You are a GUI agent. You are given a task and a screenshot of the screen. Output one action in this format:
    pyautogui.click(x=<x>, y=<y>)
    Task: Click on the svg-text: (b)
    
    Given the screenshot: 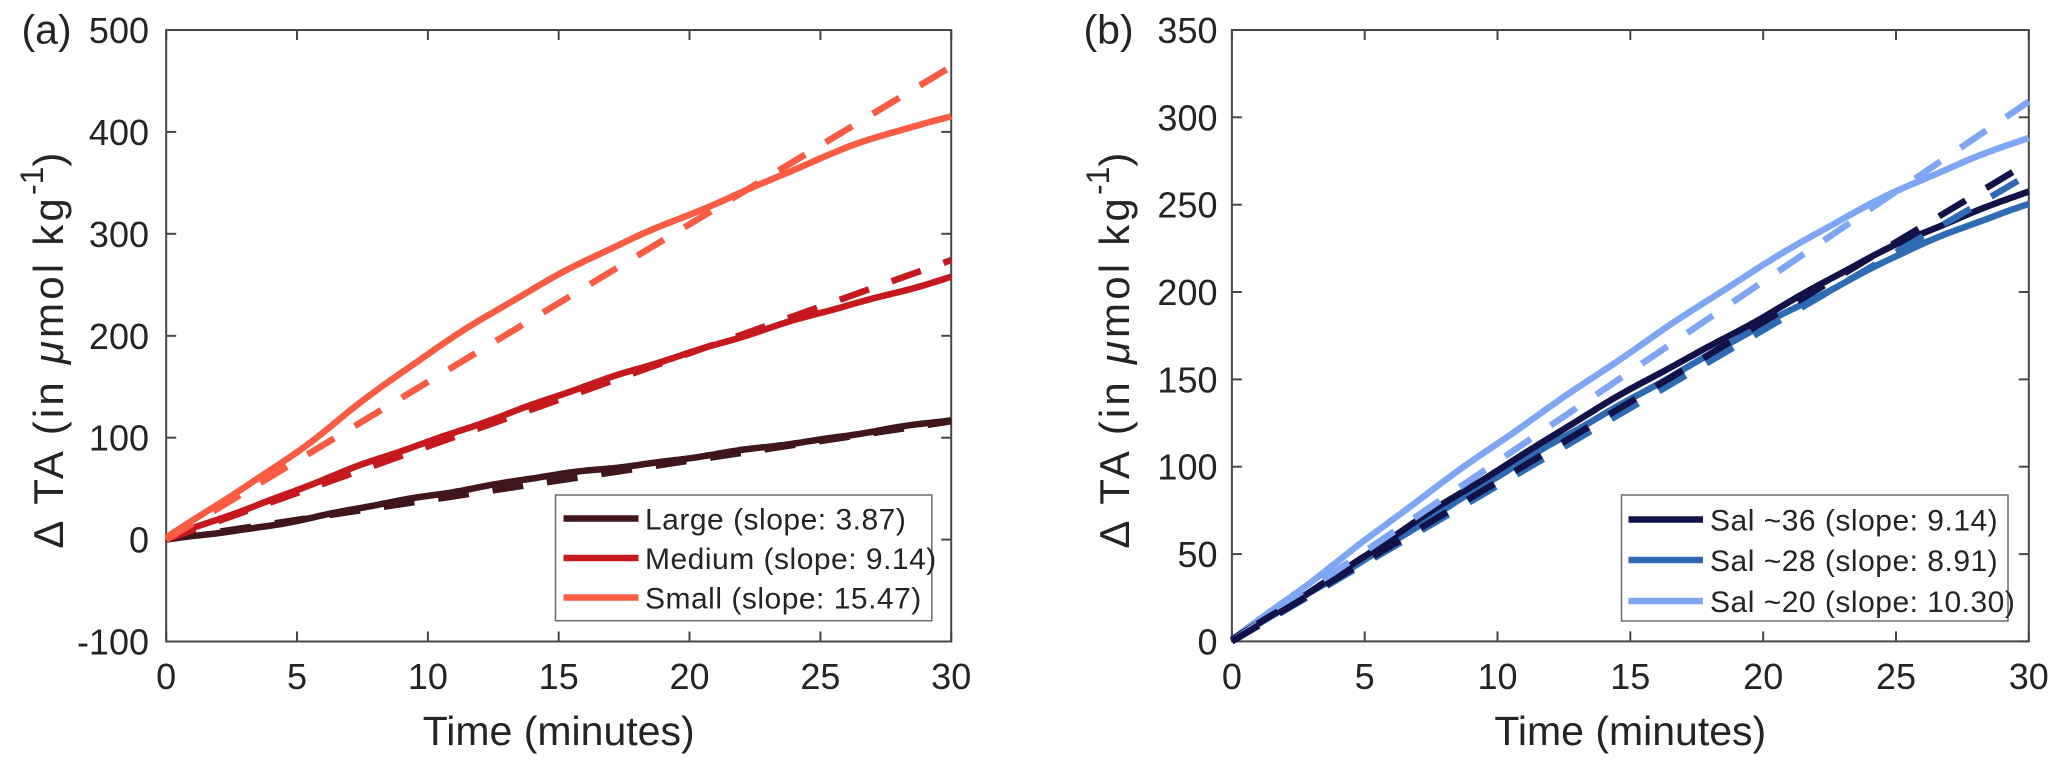 What is the action you would take?
    pyautogui.click(x=1109, y=30)
    